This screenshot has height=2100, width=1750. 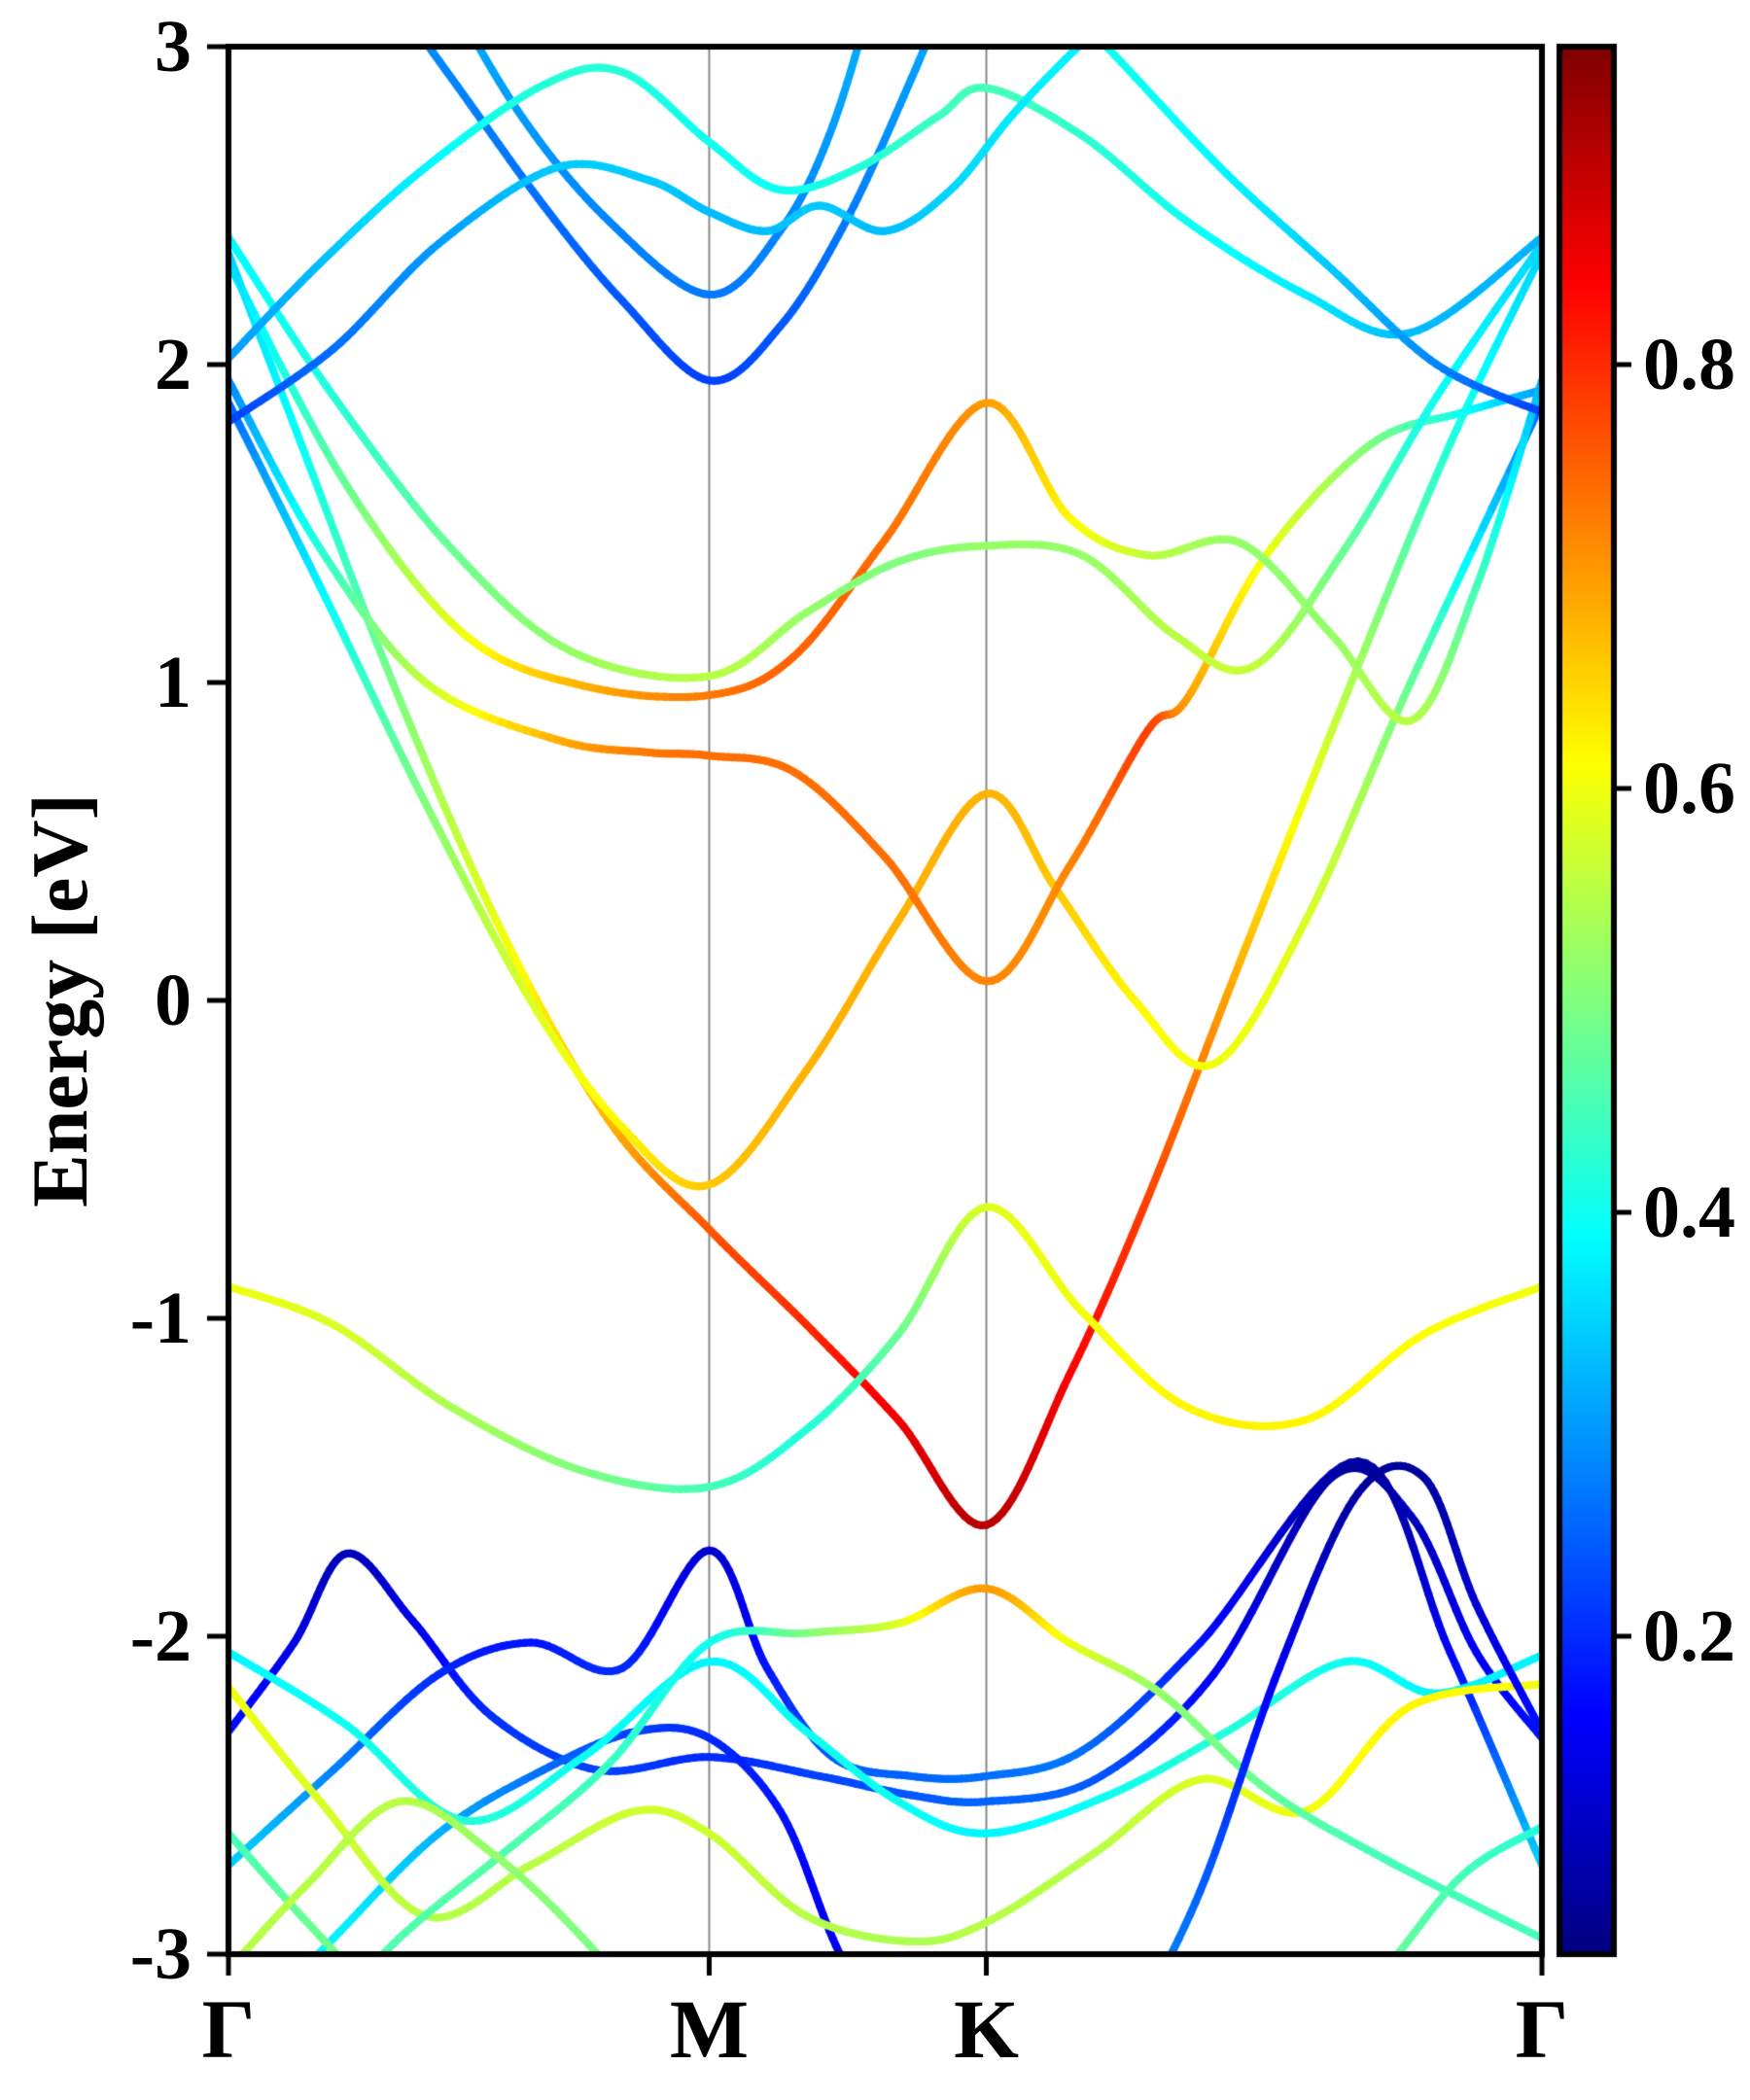 I want to click on y-tick-label: 1, so click(x=173, y=682).